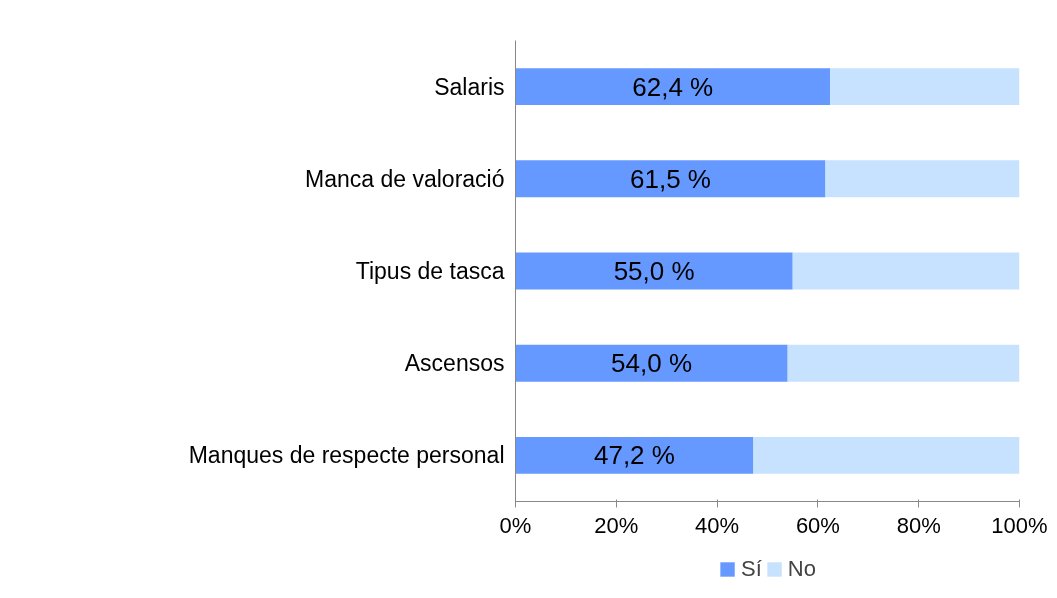  I want to click on x-tick-label: 20%, so click(616, 525).